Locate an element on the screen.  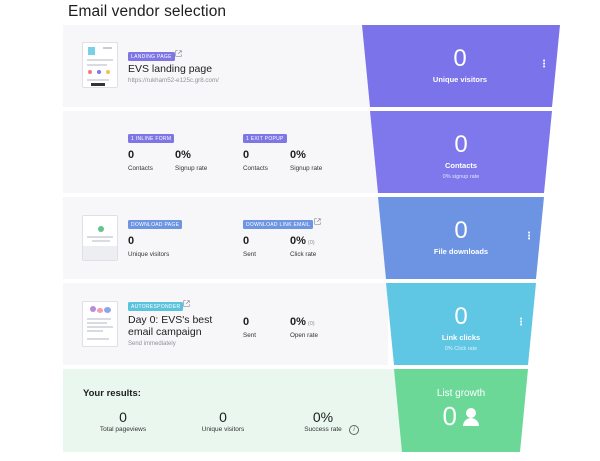
inline-signup-value: 0% is located at coordinates (183, 155).